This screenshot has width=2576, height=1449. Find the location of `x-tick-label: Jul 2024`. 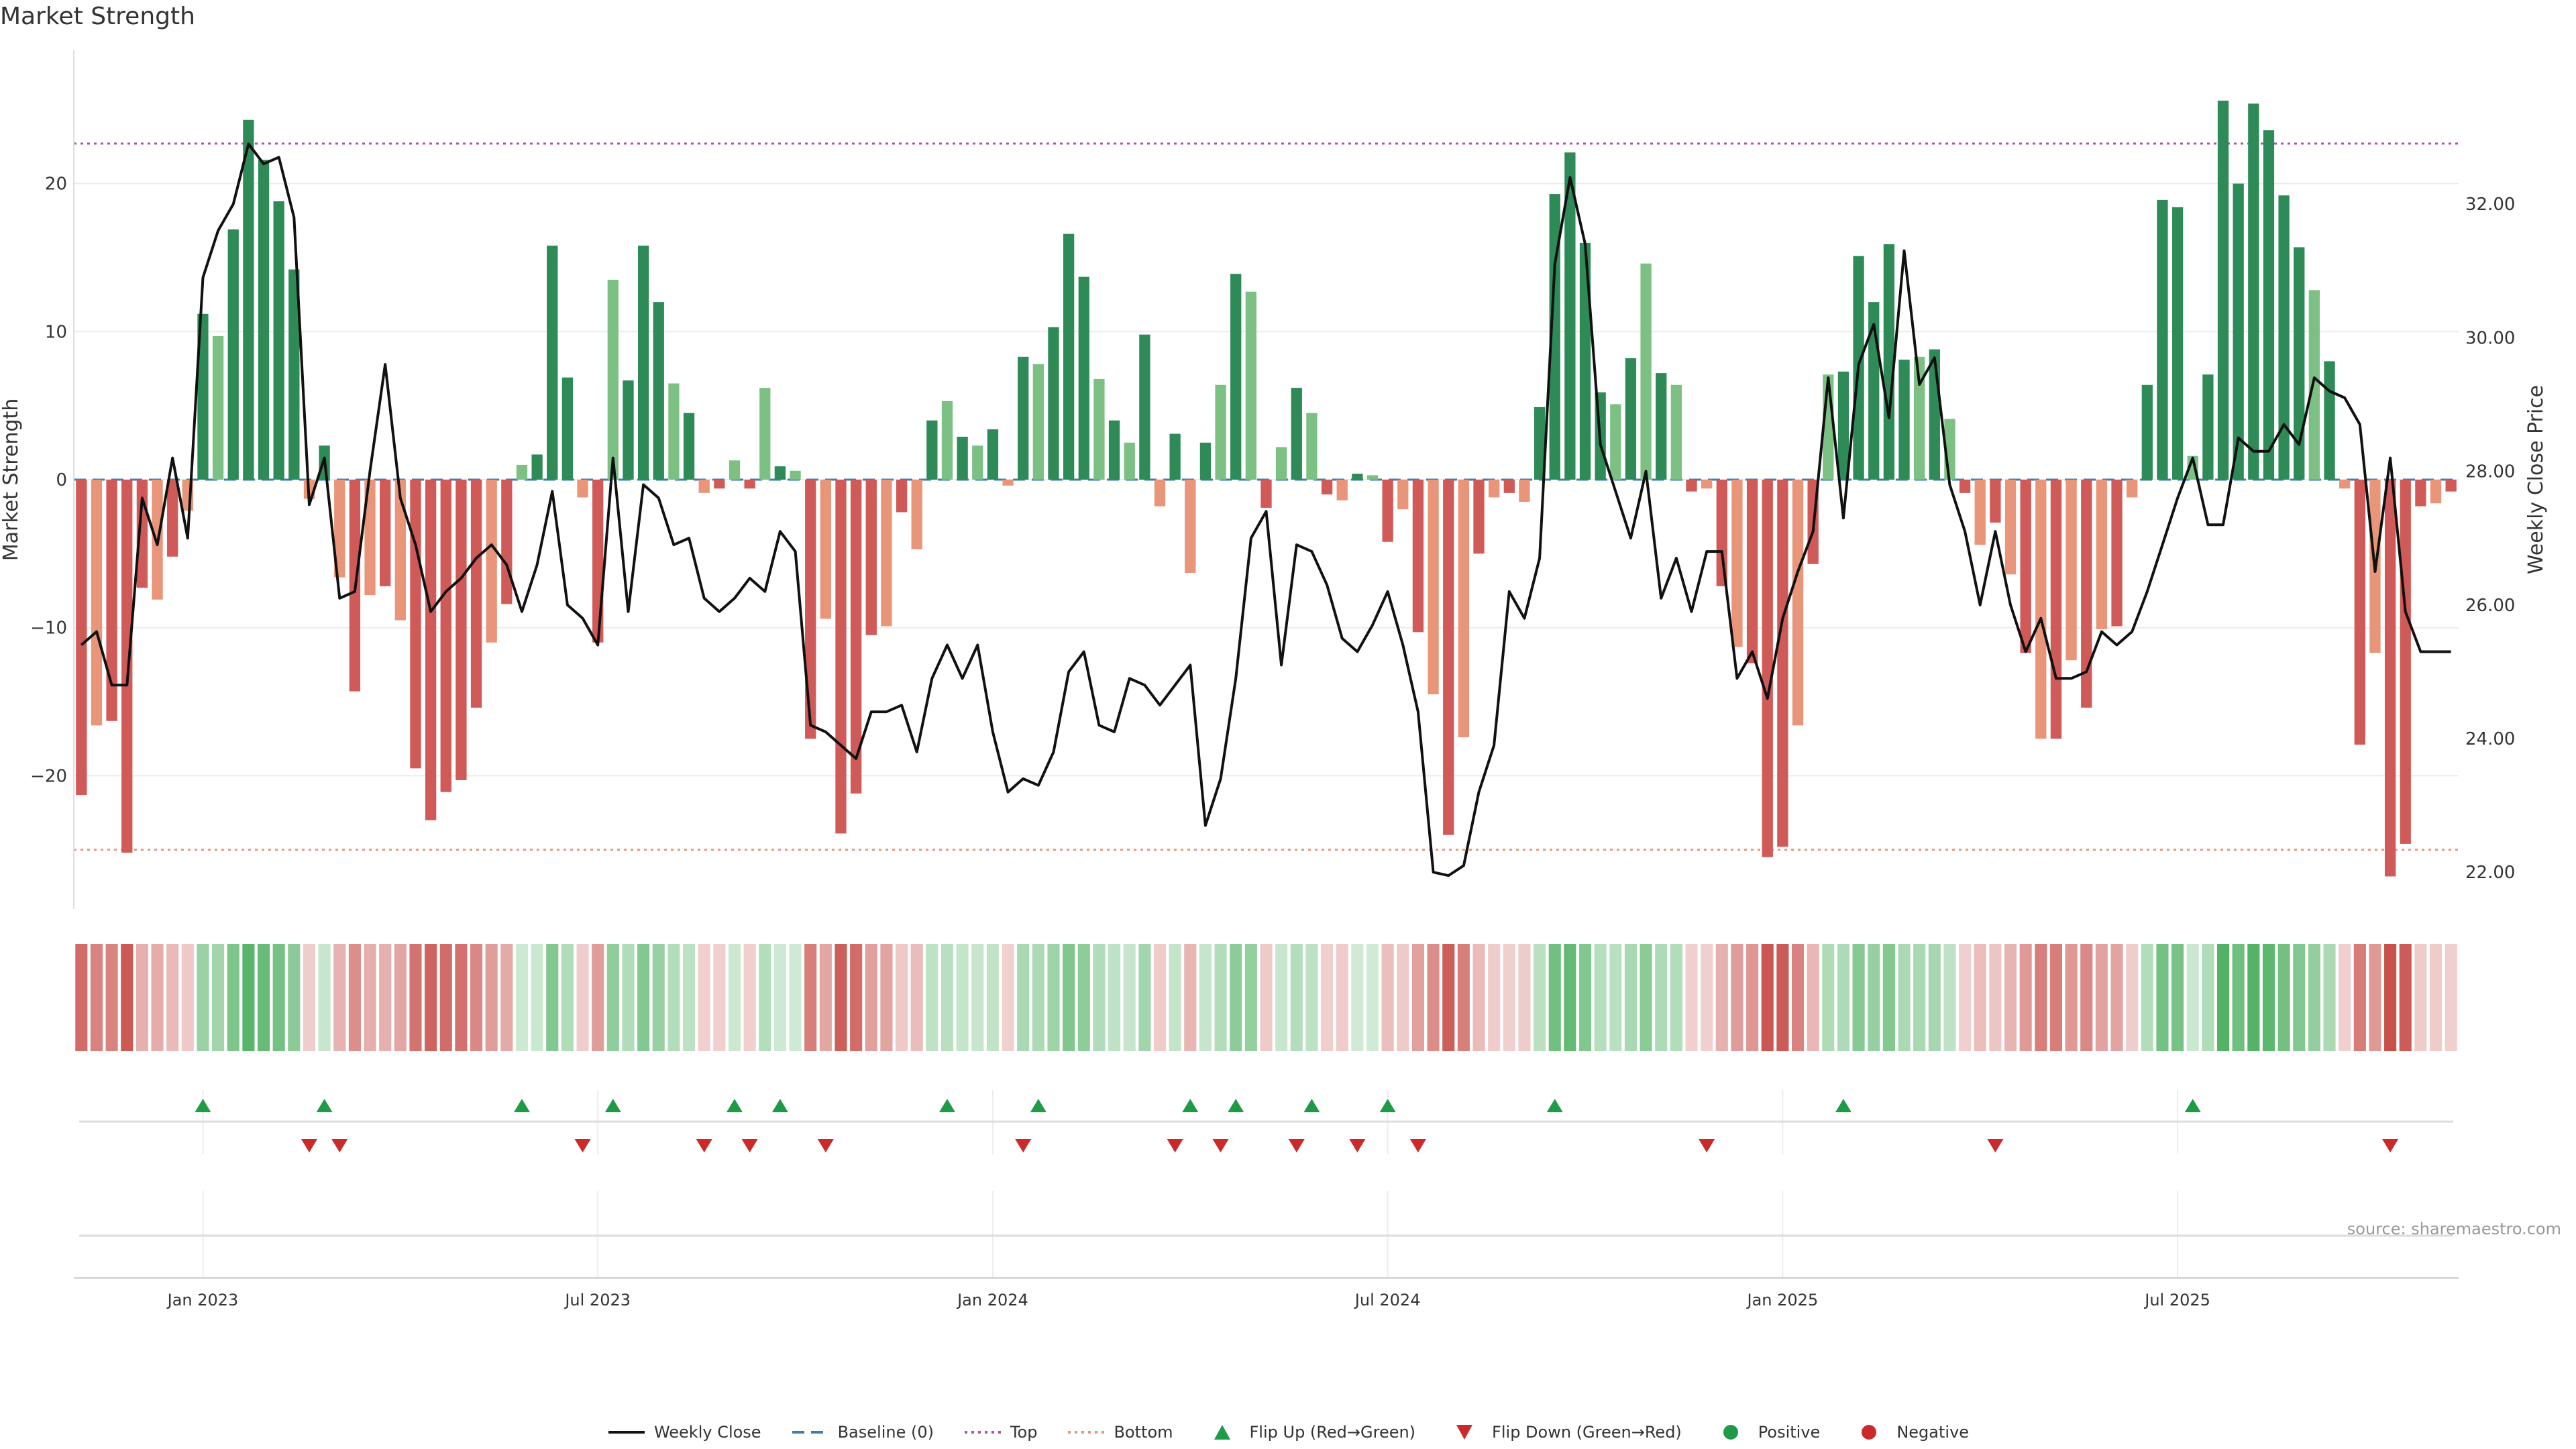

x-tick-label: Jul 2024 is located at coordinates (1387, 1300).